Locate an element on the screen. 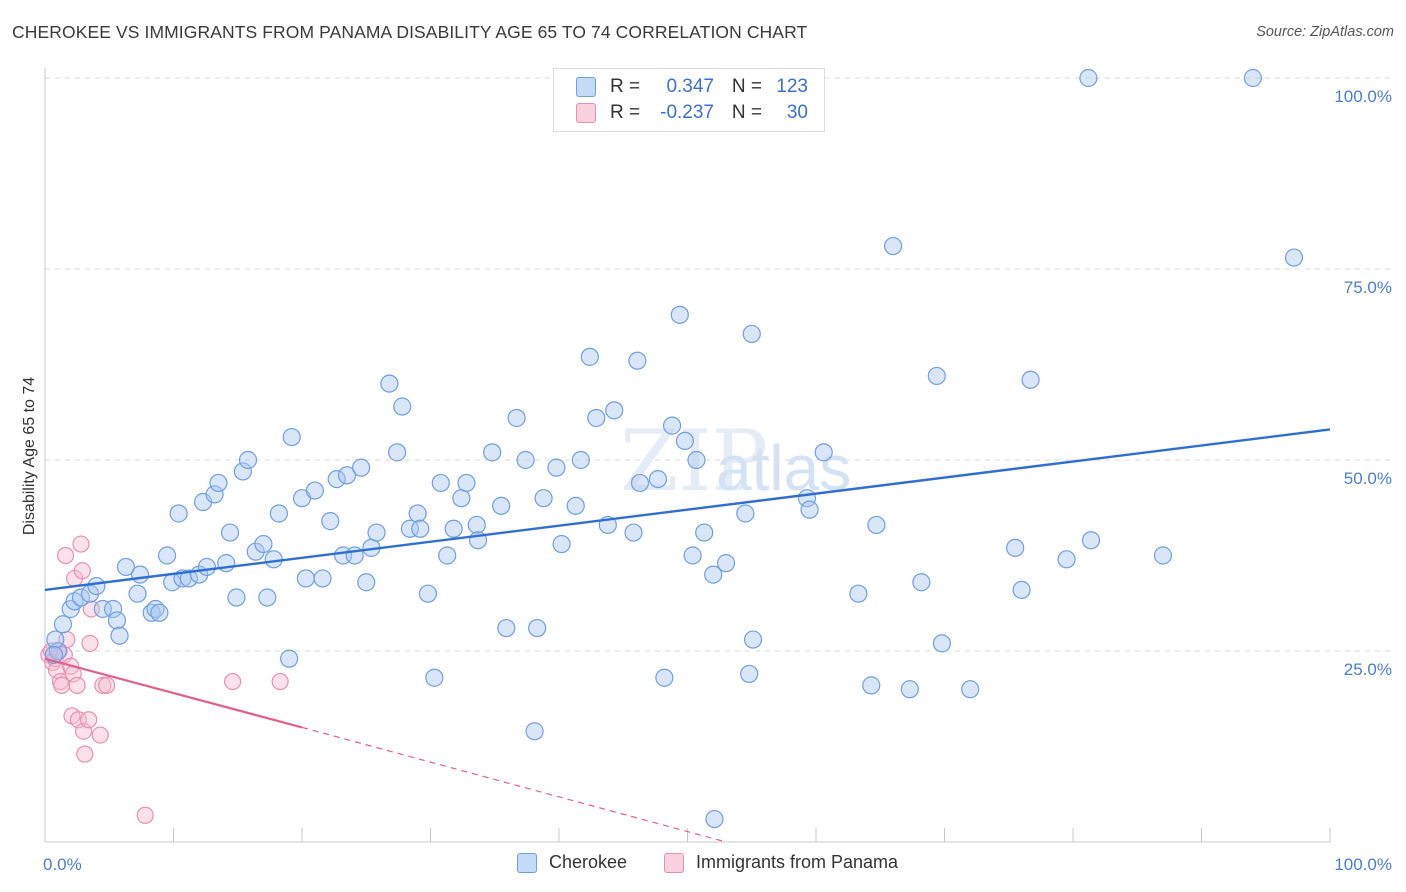 Image resolution: width=1406 pixels, height=892 pixels. watermark-zip: ZIP is located at coordinates (694, 461).